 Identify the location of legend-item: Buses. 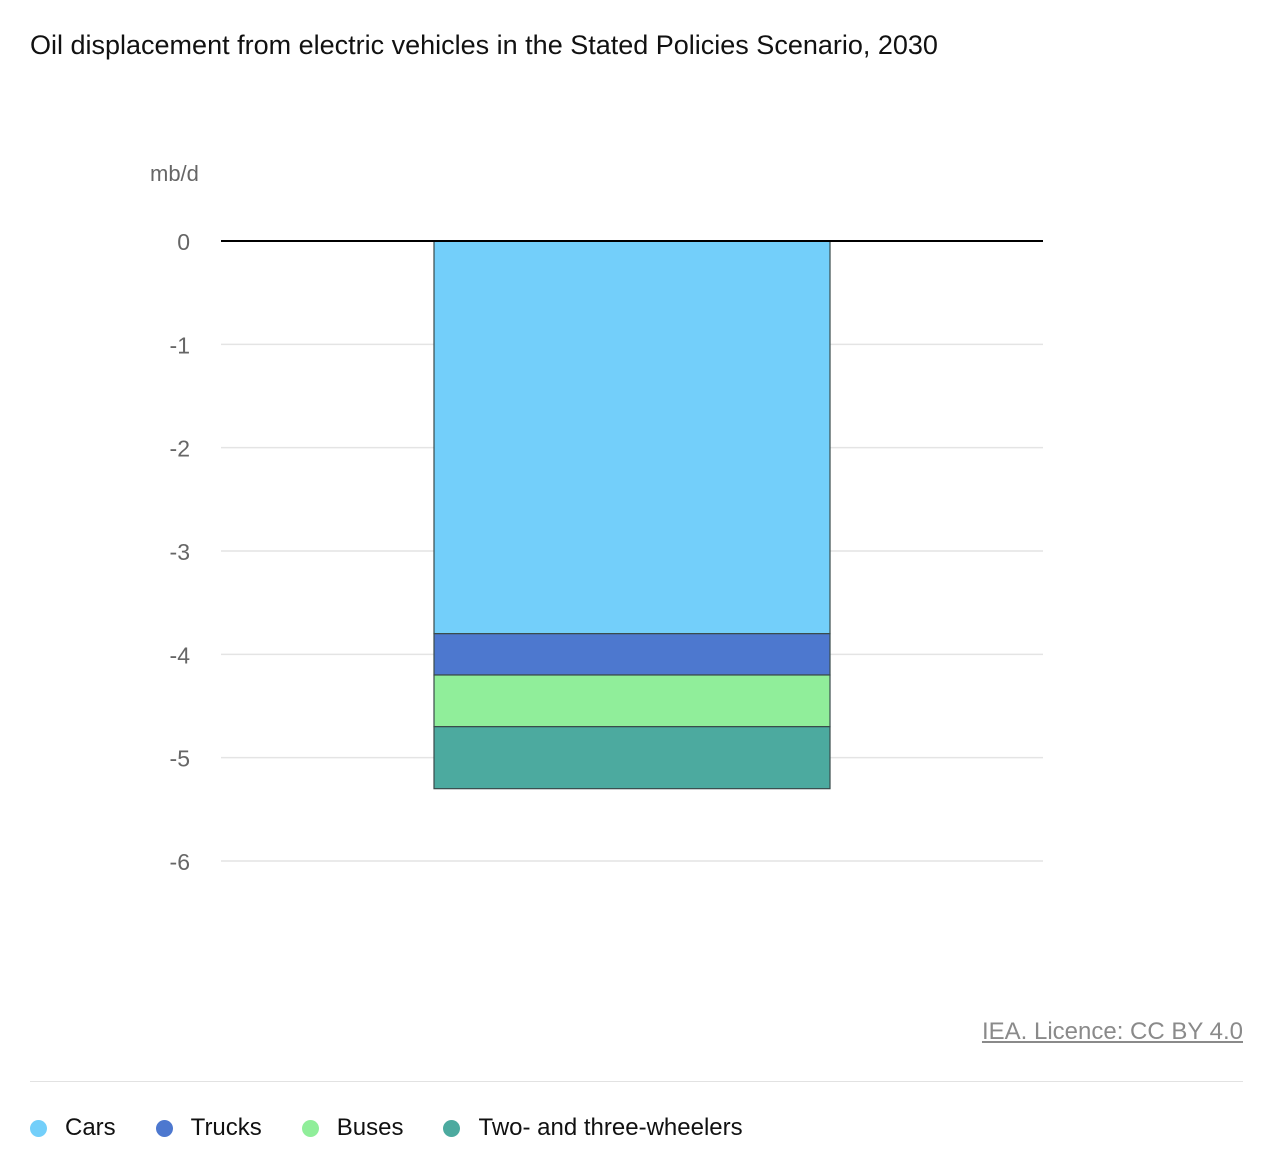
(352, 1128).